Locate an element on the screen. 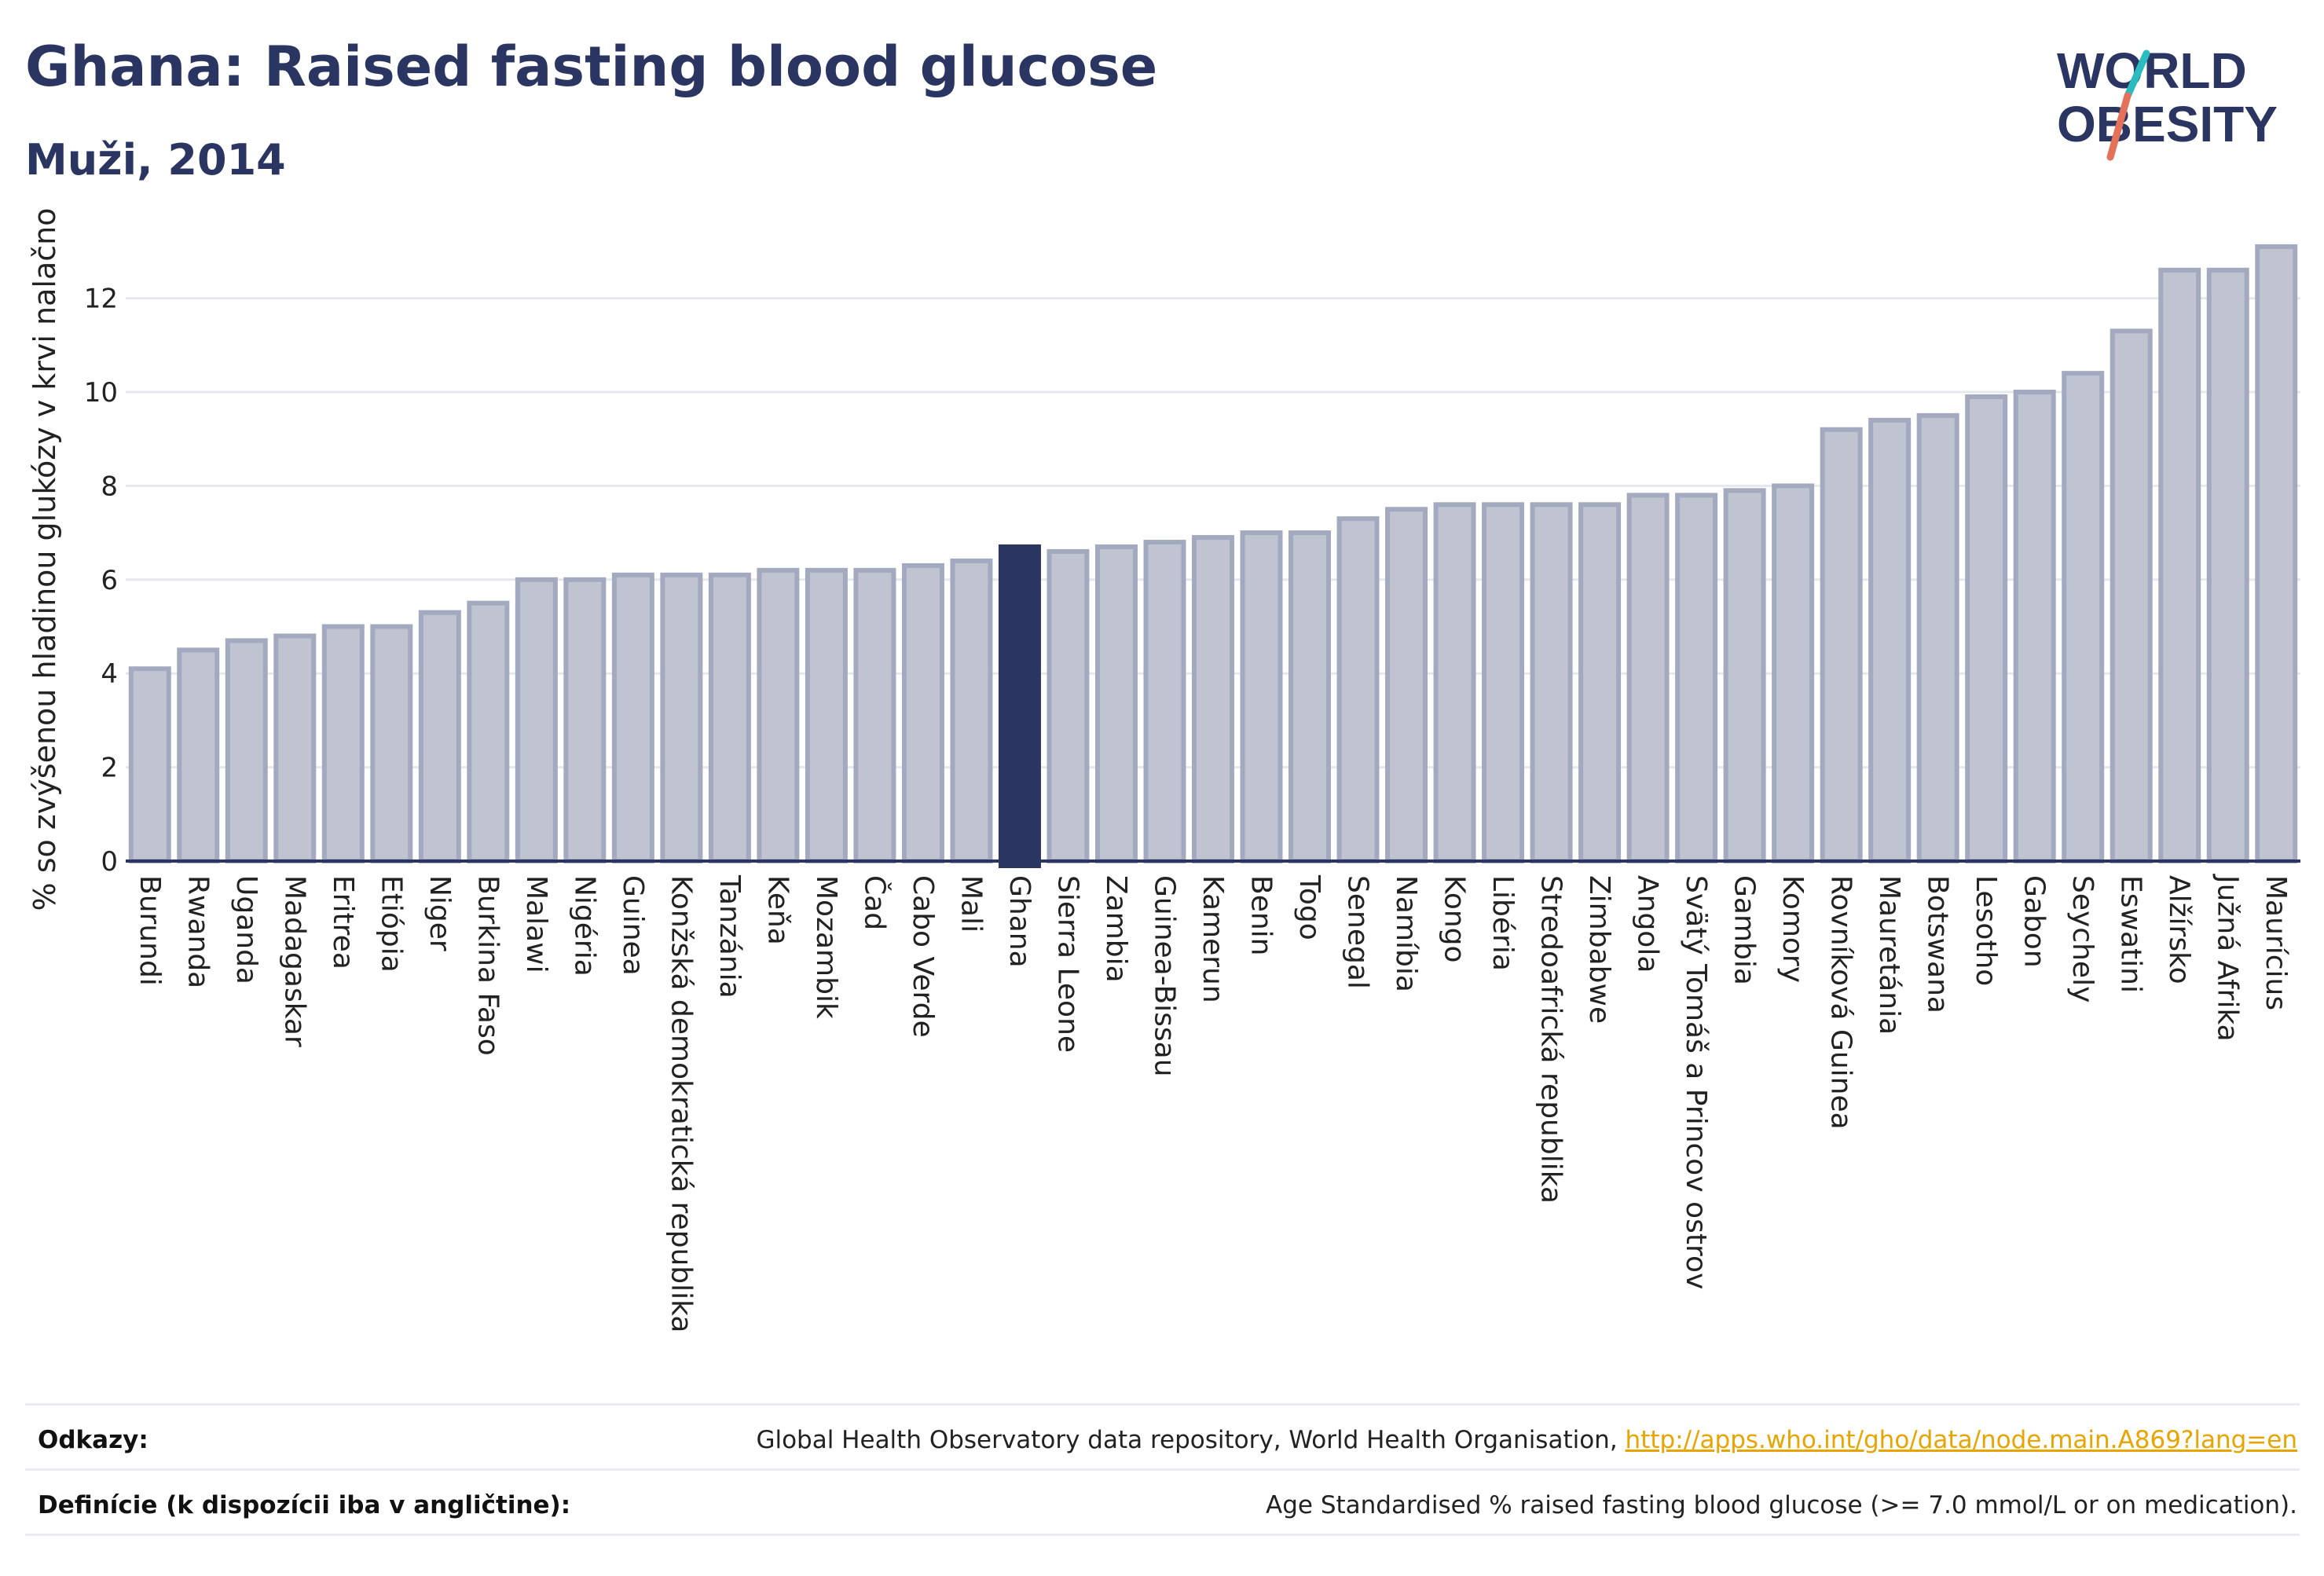 The height and width of the screenshot is (1576, 2324). x-tick-label: Gambia is located at coordinates (1744, 930).